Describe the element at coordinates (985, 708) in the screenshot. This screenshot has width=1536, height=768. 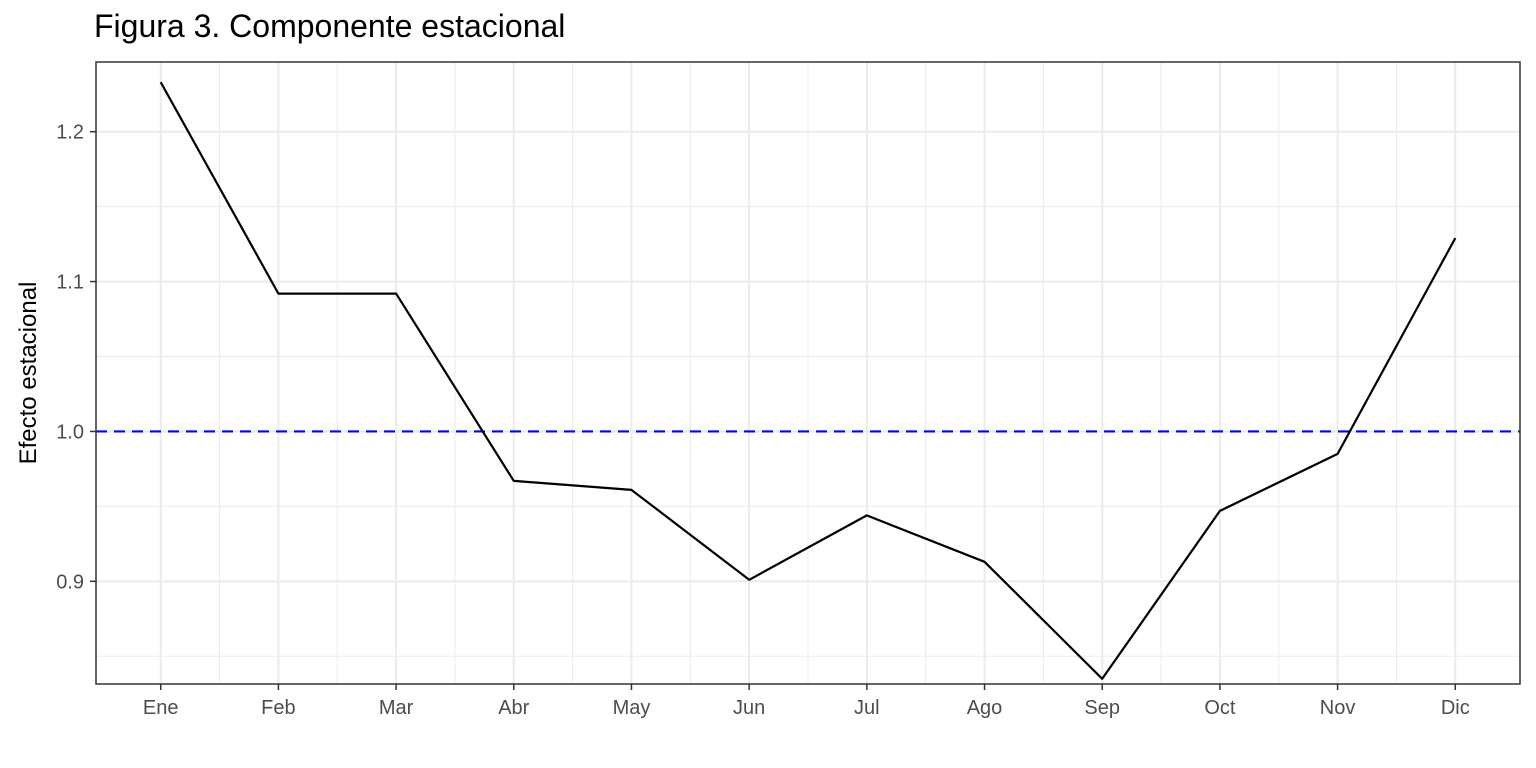
I see `x-tick-label: Ago` at that location.